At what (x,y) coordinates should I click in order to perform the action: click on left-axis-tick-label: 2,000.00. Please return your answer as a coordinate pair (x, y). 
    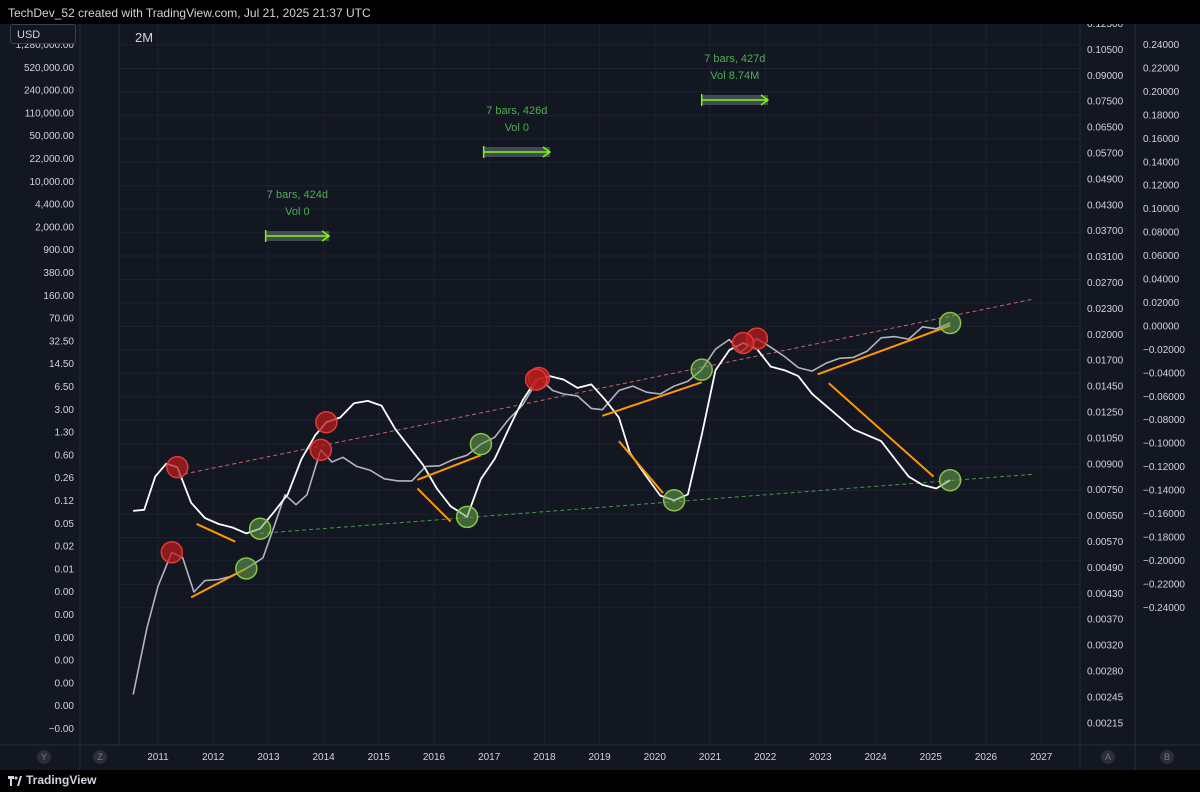
    Looking at the image, I should click on (54, 227).